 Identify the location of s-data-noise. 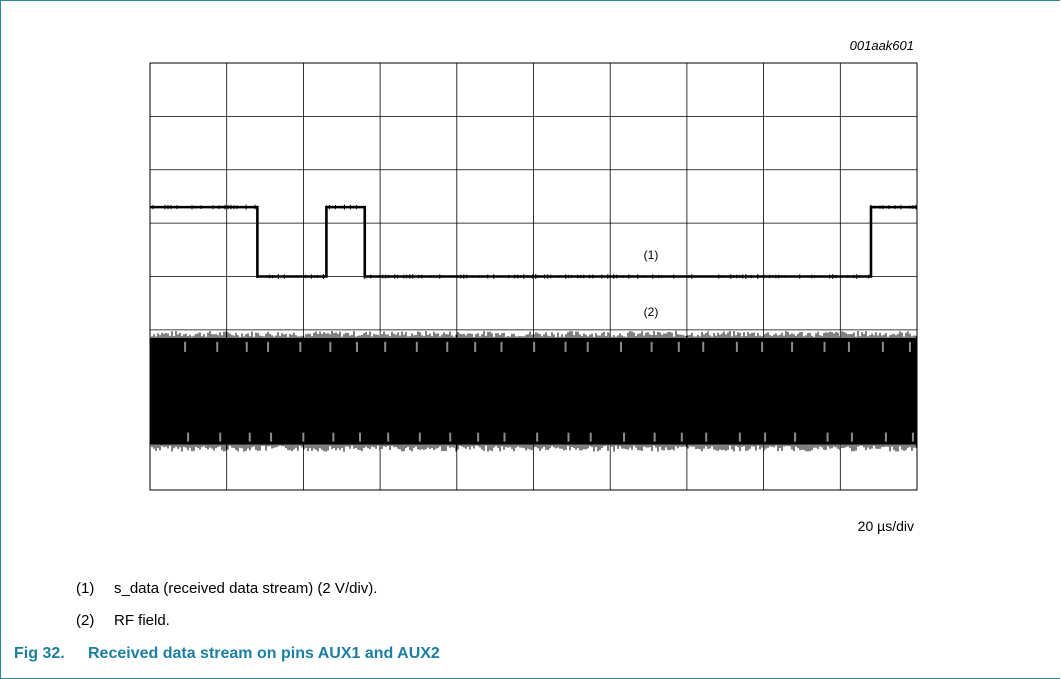
(533, 241).